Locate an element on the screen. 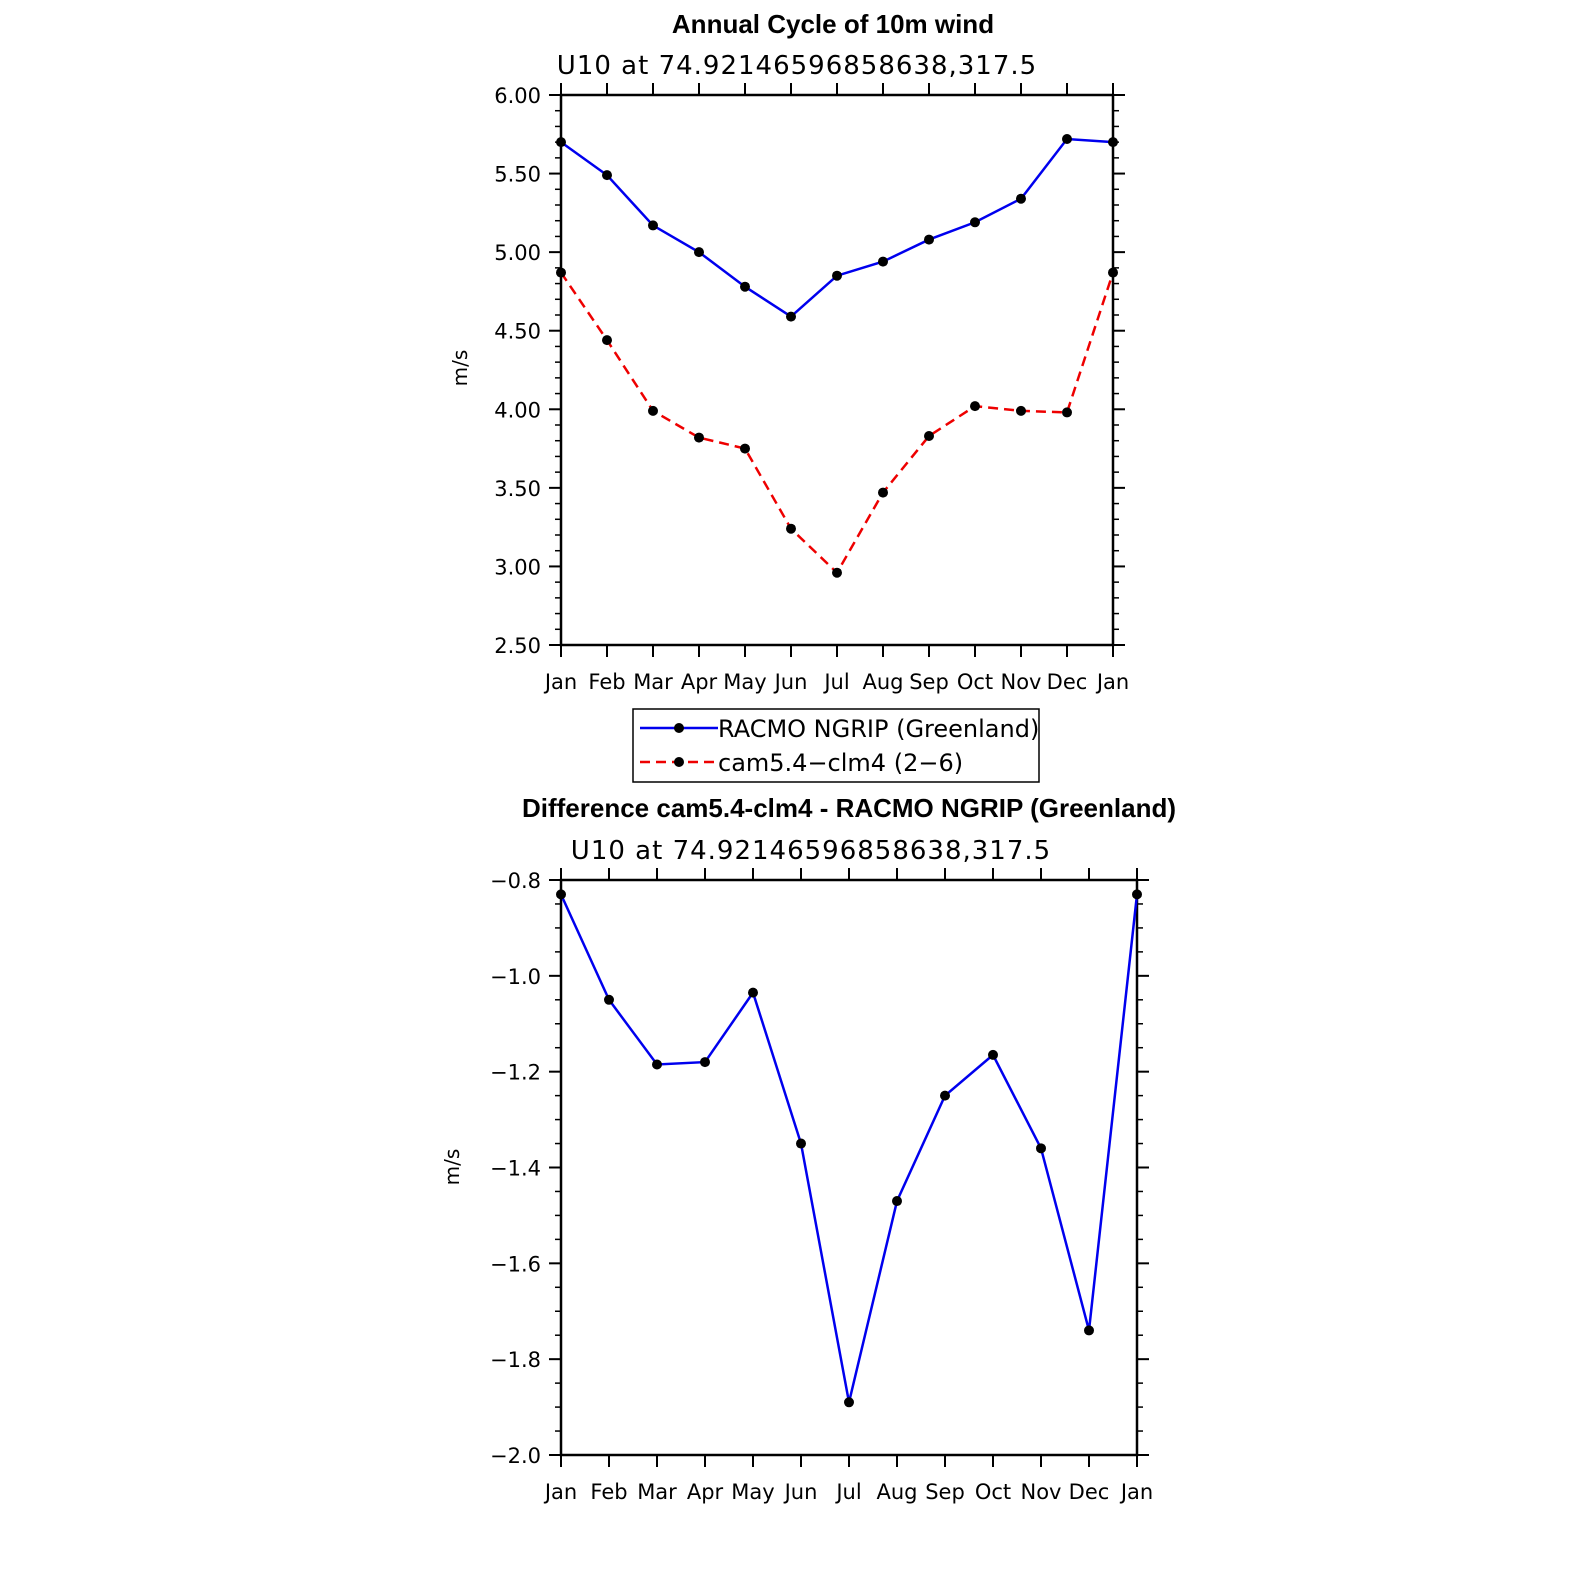 The height and width of the screenshot is (1574, 1574). chart2-xtick-label: Sep is located at coordinates (945, 1492).